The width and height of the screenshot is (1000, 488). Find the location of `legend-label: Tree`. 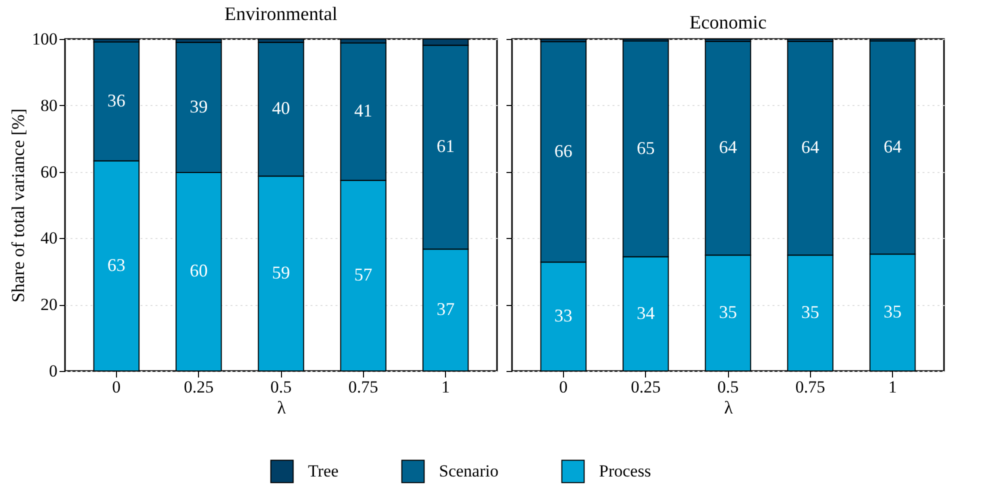

legend-label: Tree is located at coordinates (323, 470).